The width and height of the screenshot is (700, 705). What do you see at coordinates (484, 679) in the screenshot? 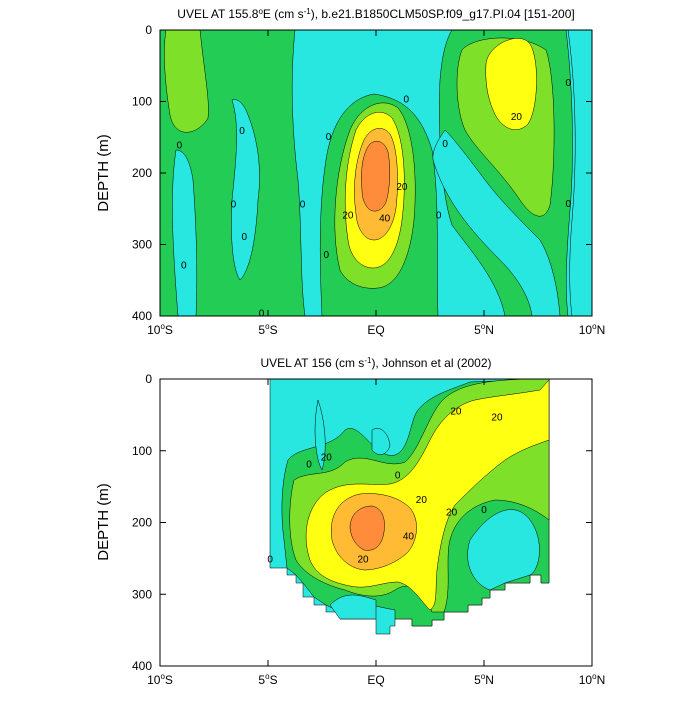
I see `bottom-x-tick-label: 5oN` at bounding box center [484, 679].